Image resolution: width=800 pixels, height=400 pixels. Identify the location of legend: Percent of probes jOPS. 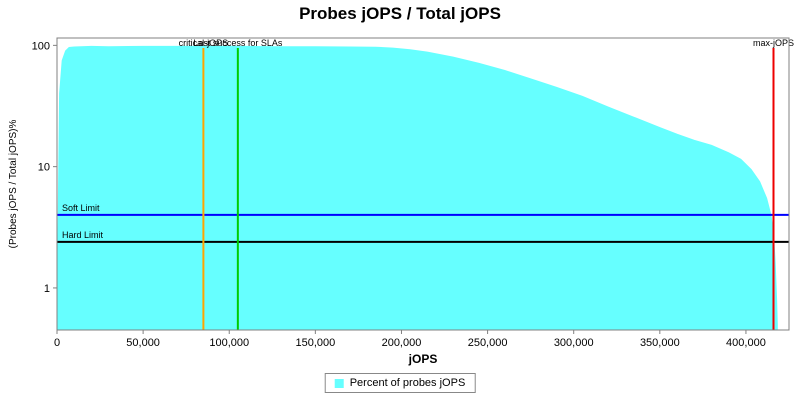
(400, 383).